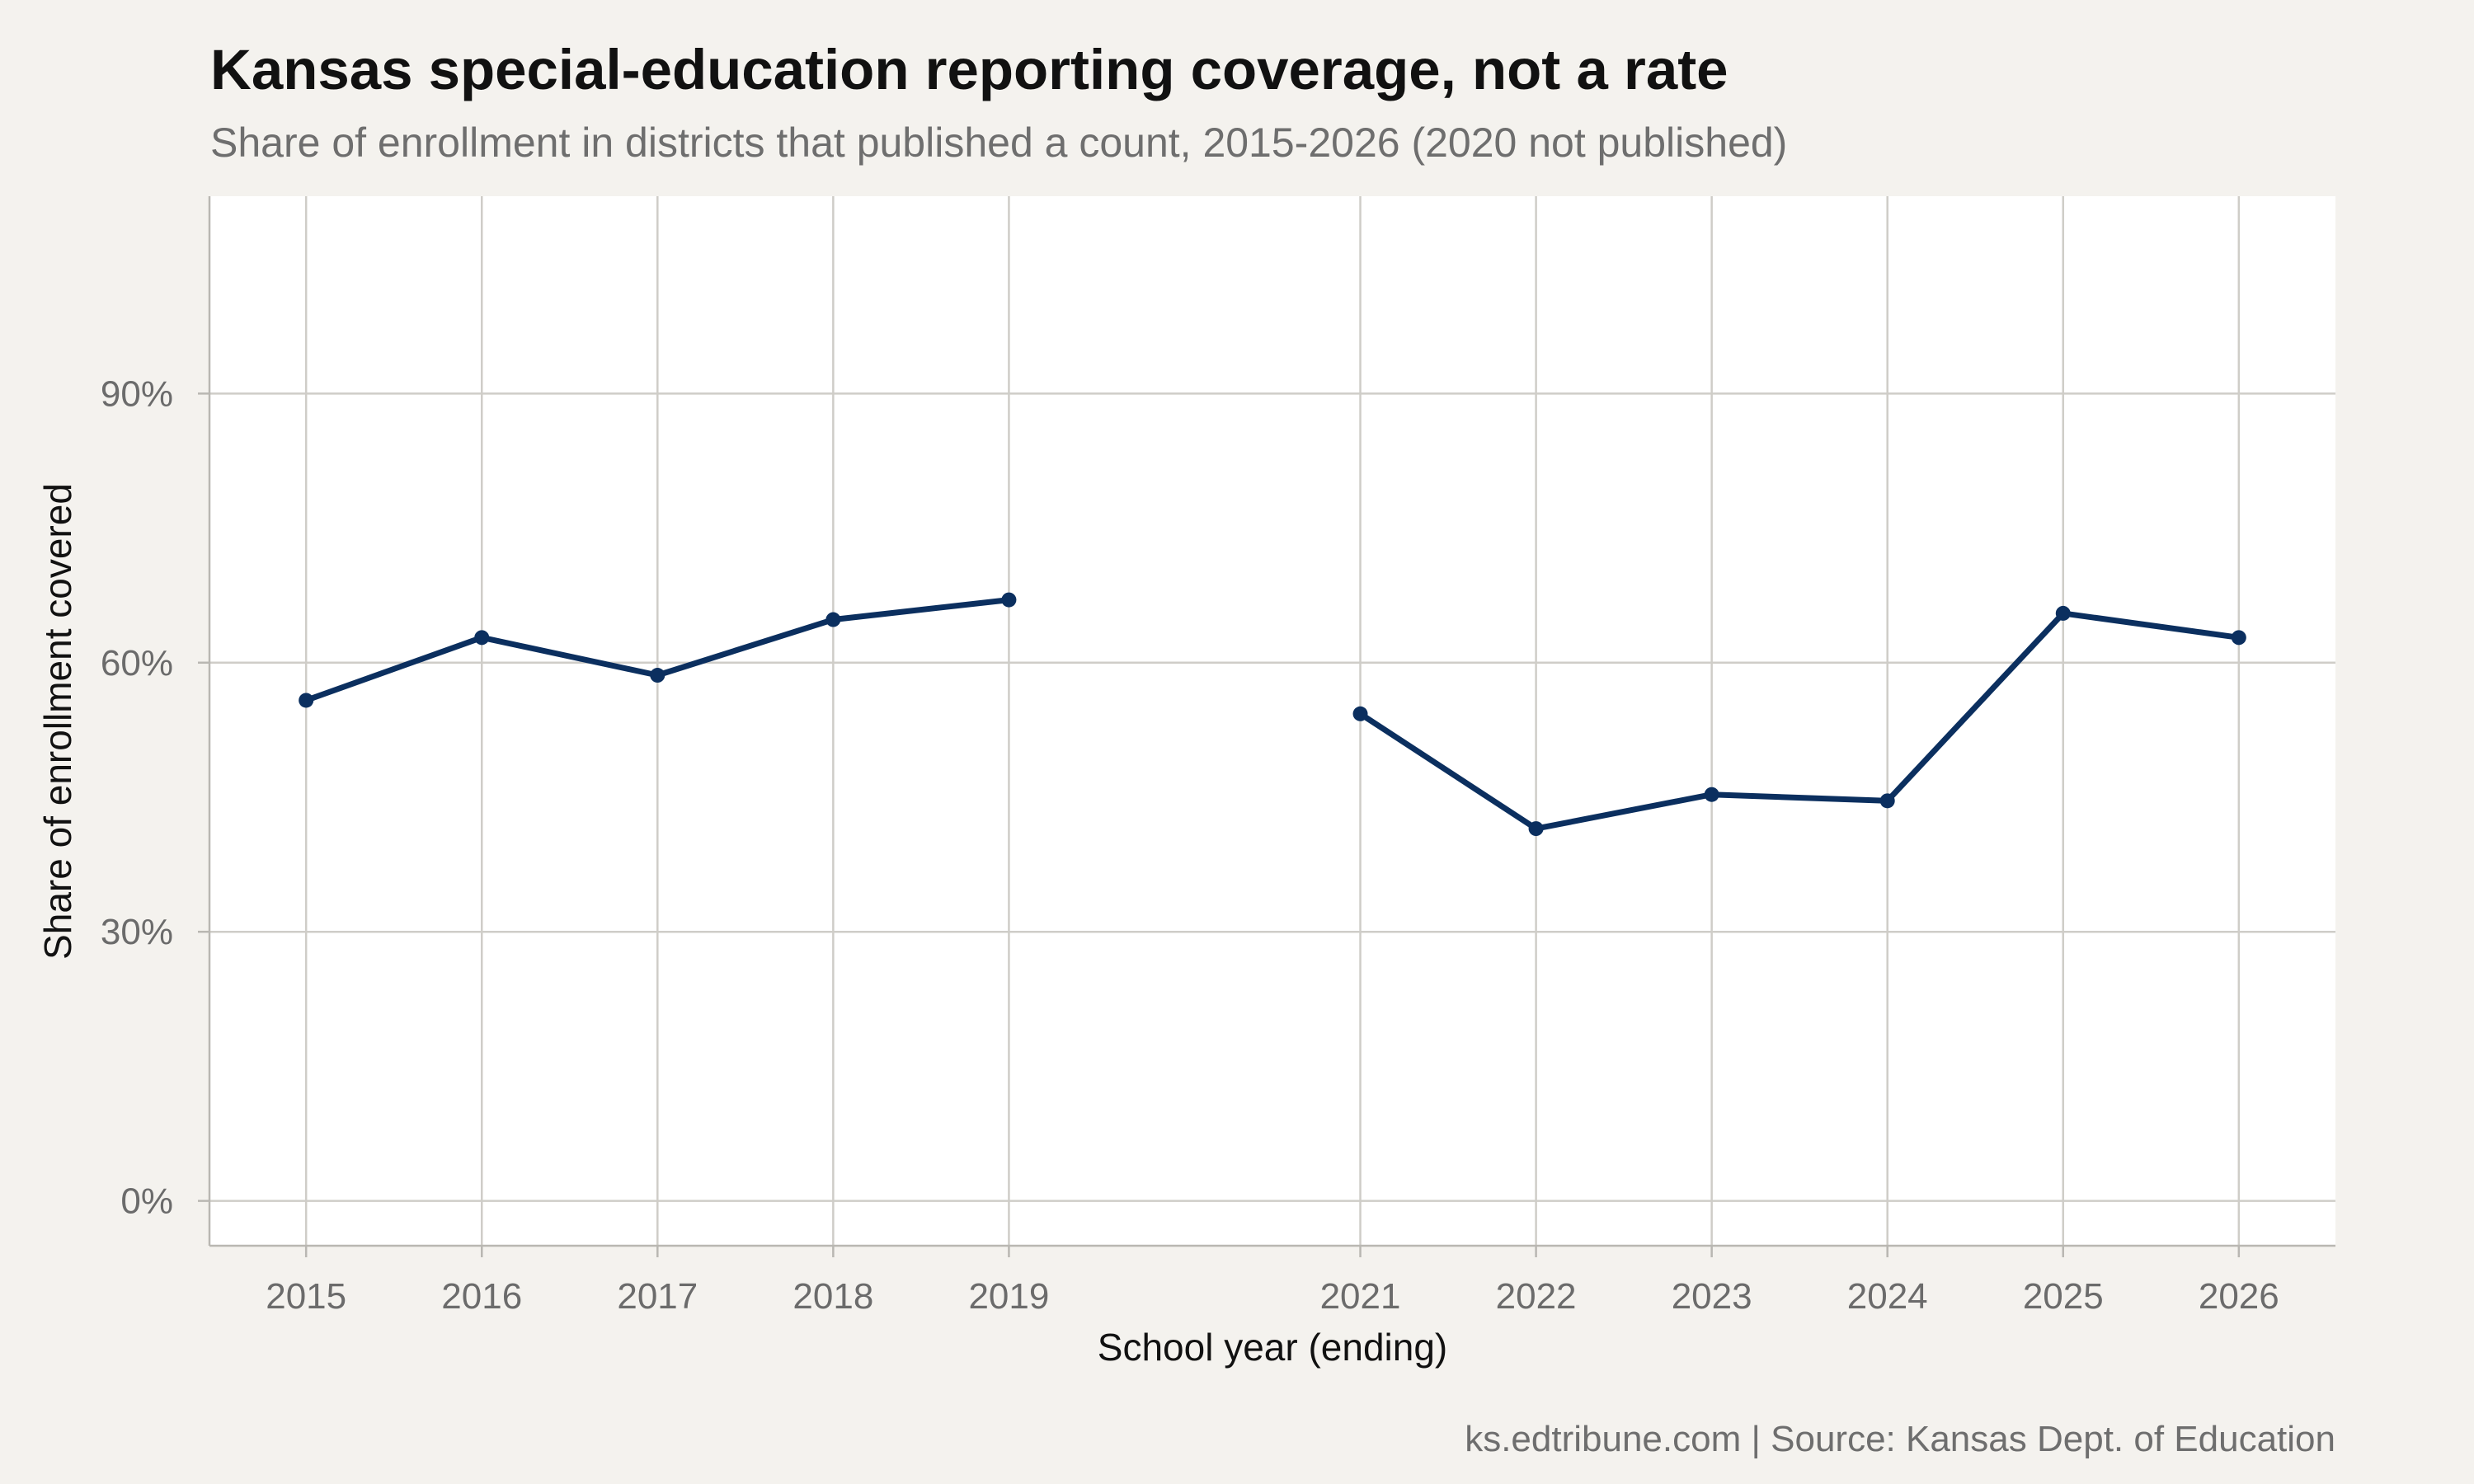  What do you see at coordinates (1887, 1296) in the screenshot?
I see `x-tick-label: 2024` at bounding box center [1887, 1296].